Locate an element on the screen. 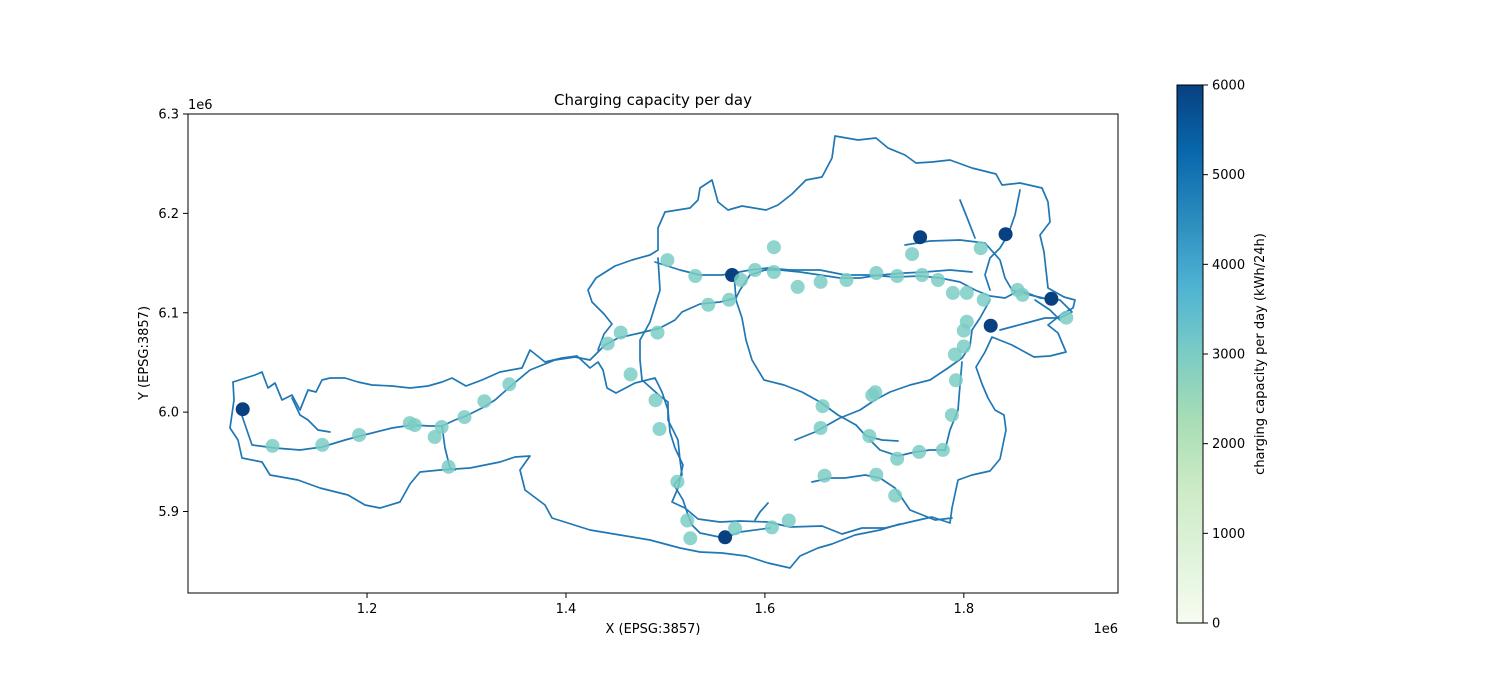 Image resolution: width=1500 pixels, height=700 pixels. x-axis-ticks: 1.2 1.4 1.6 1.8 is located at coordinates (665, 605).